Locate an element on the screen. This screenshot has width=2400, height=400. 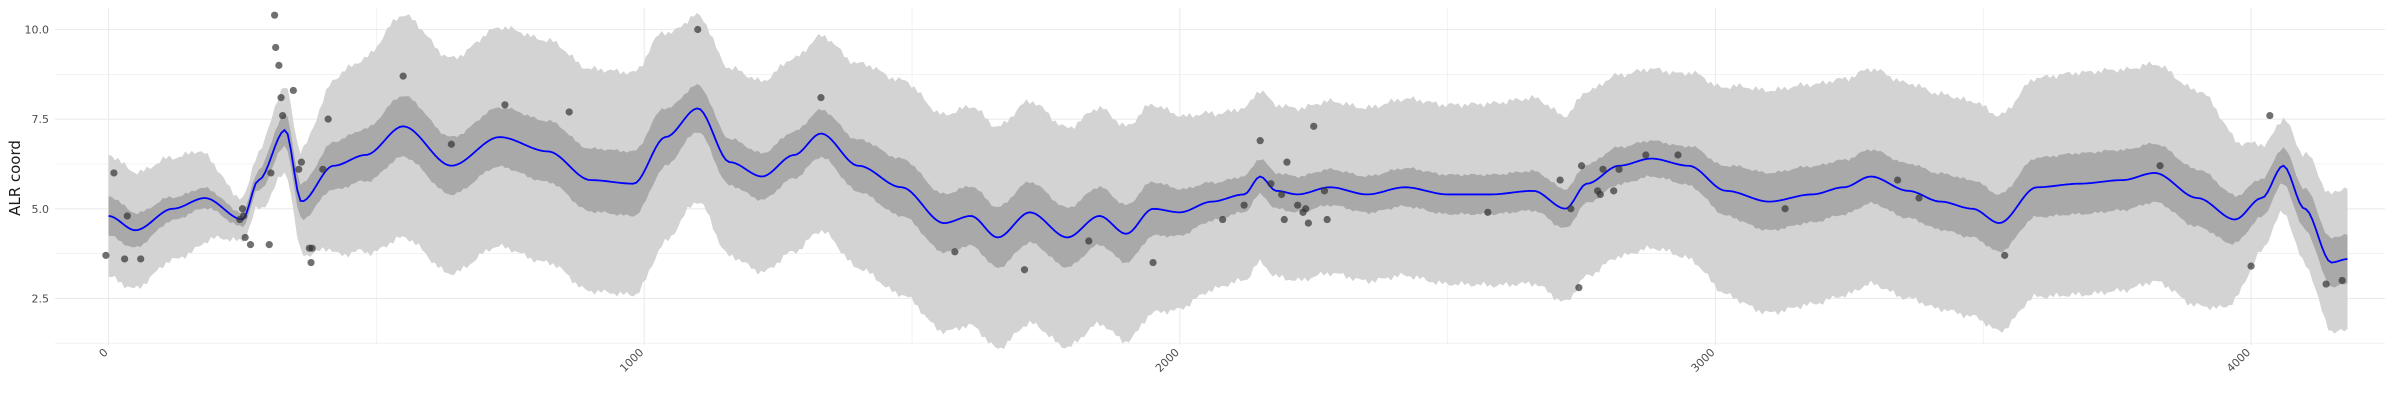
y-tick-label: 2.5 is located at coordinates (41, 298).